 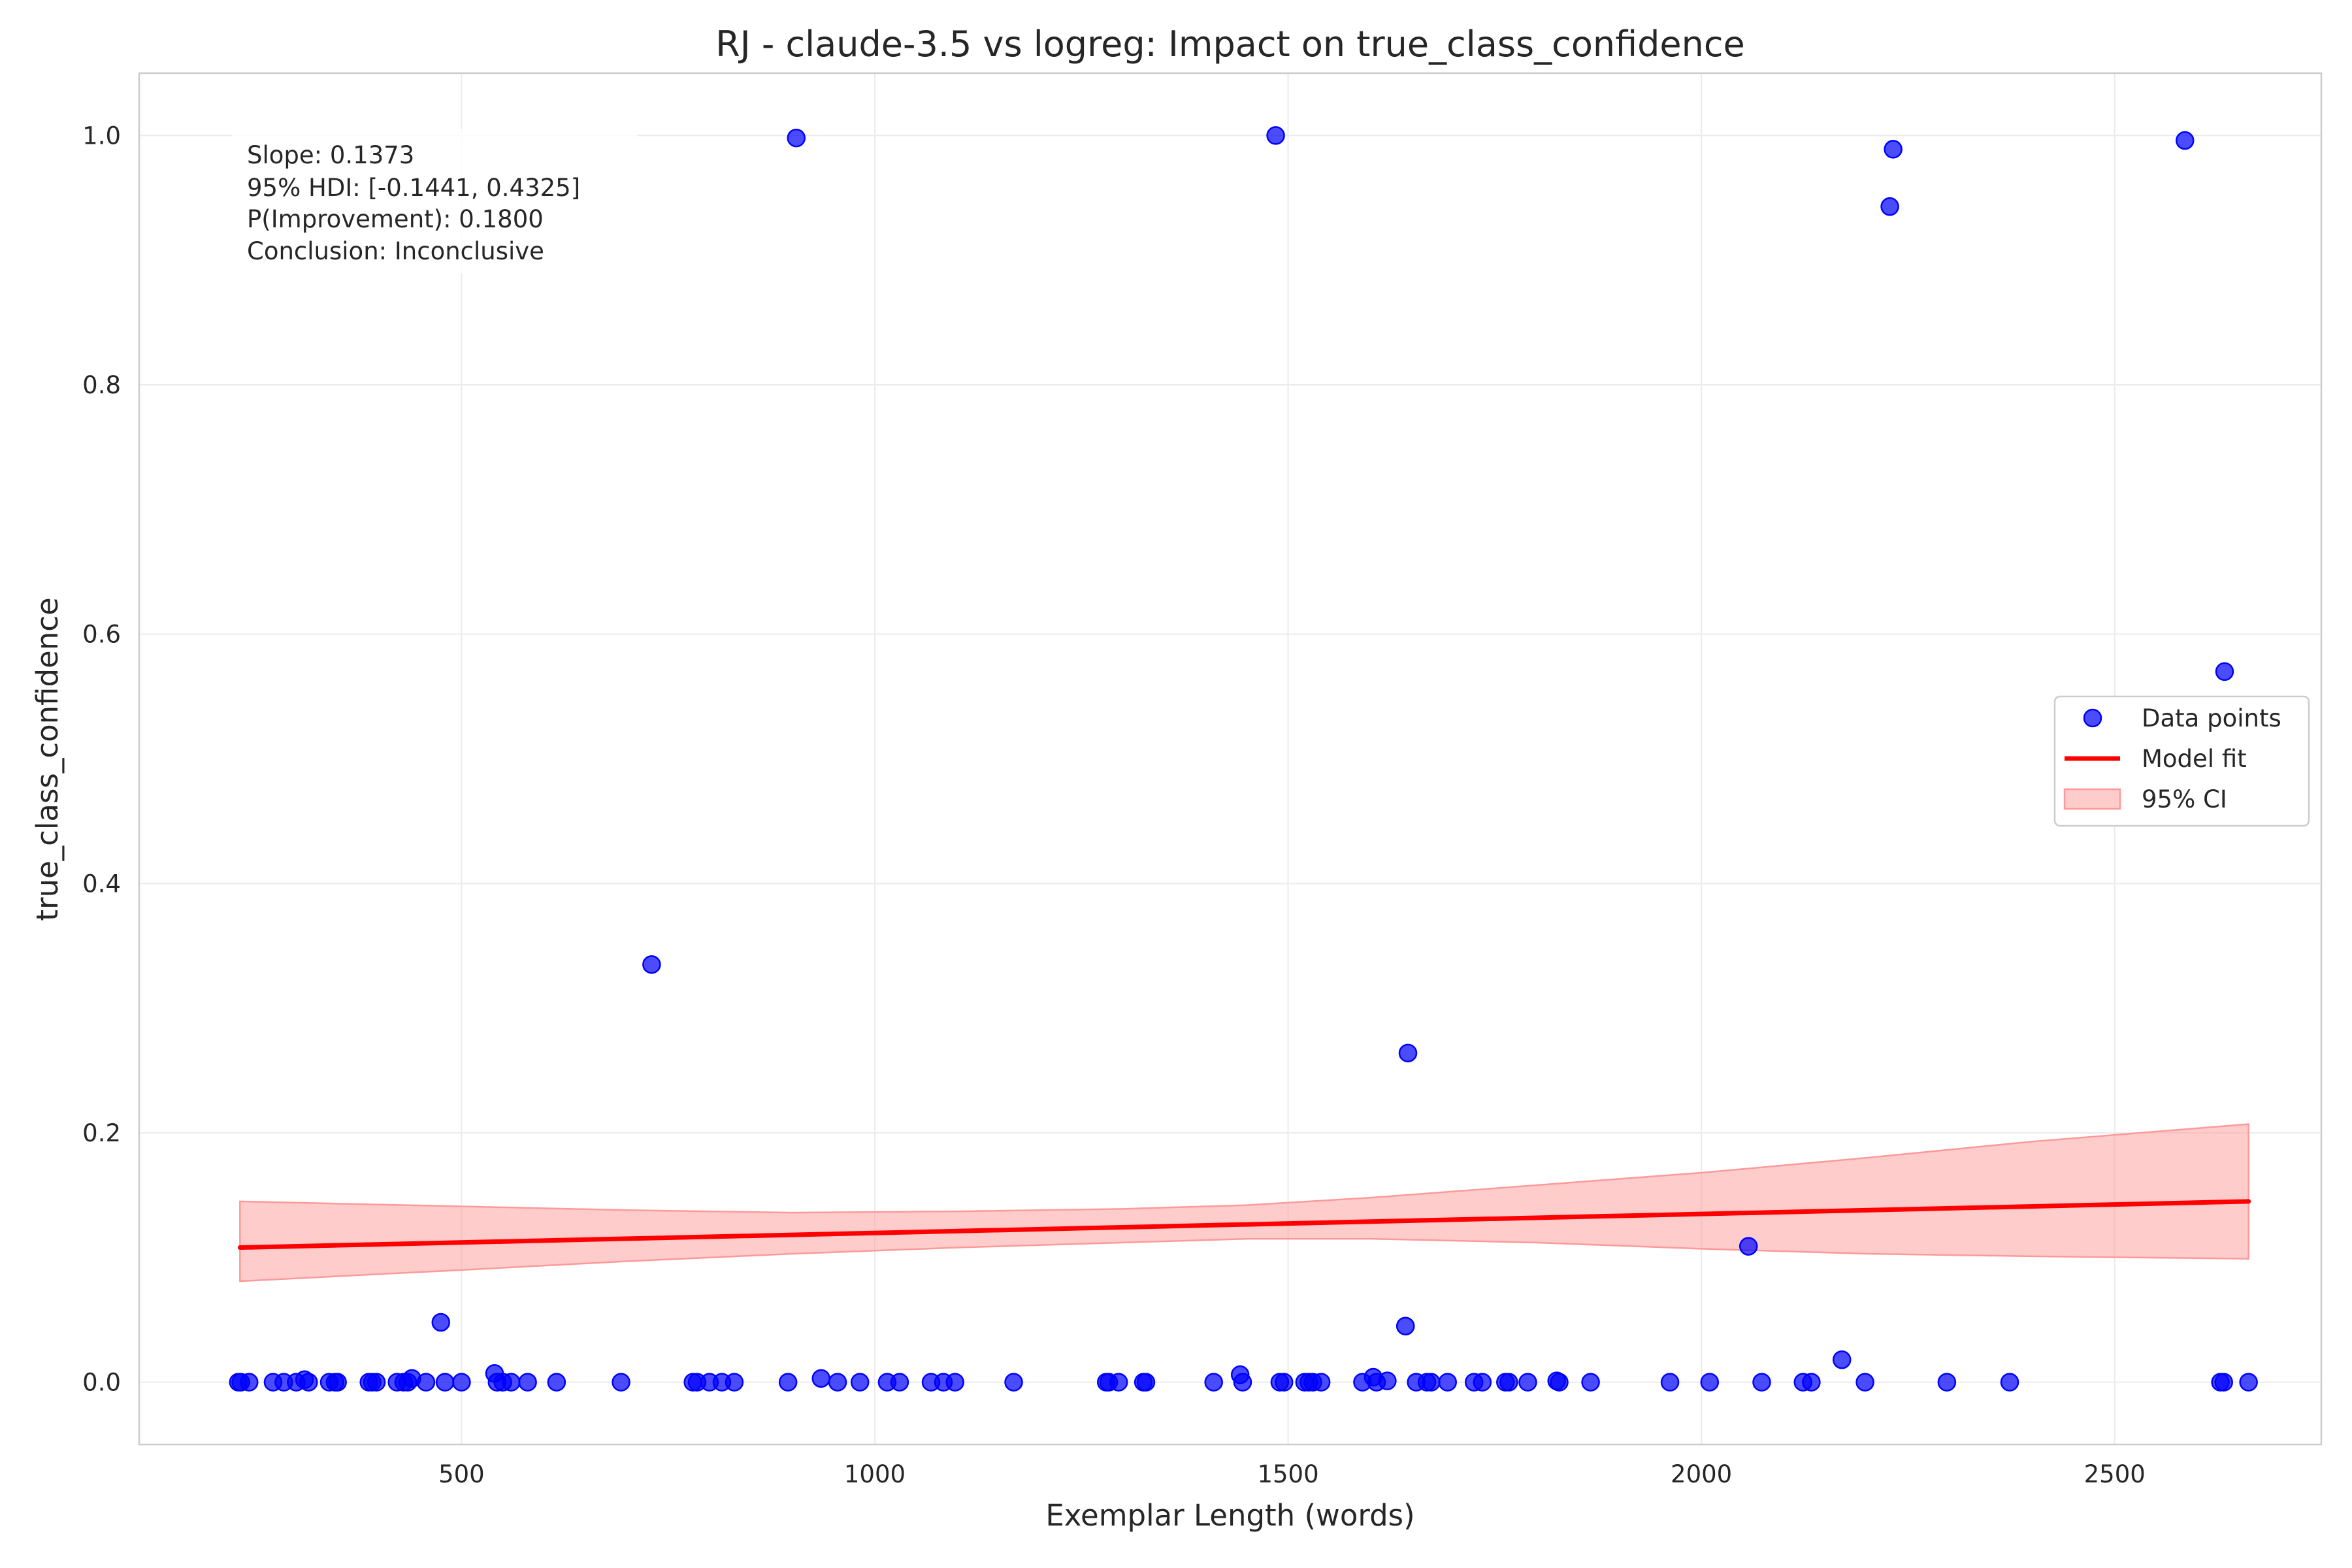 I want to click on model-fit-line, so click(x=1244, y=1224).